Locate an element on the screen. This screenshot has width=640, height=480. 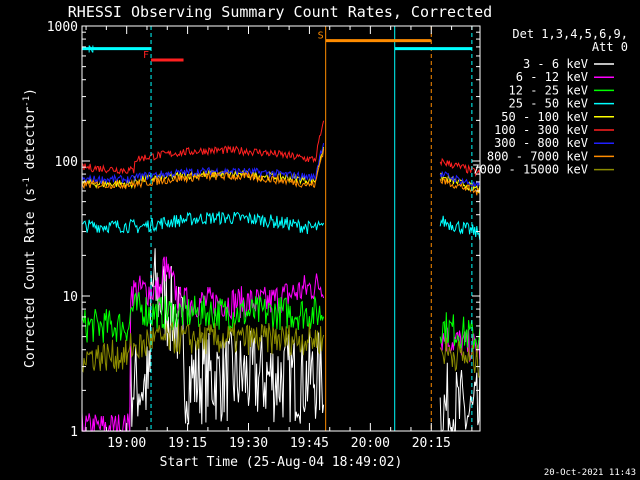
series-800-7000-keV is located at coordinates (281, 172).